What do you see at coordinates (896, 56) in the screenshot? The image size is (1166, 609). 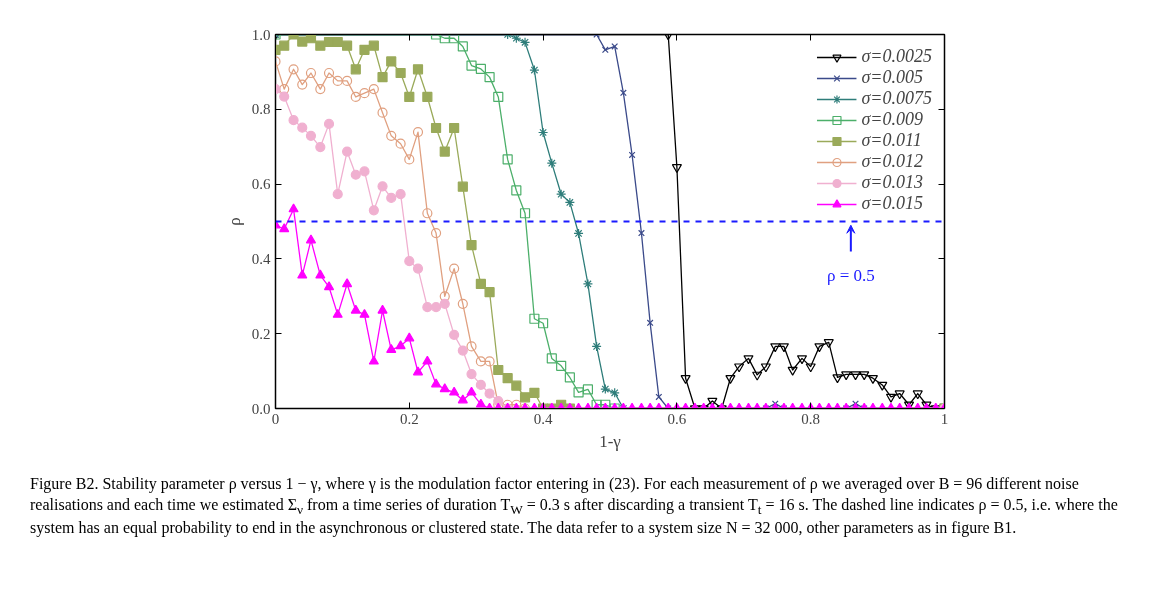 I see `legend-label: σ=0.0025` at bounding box center [896, 56].